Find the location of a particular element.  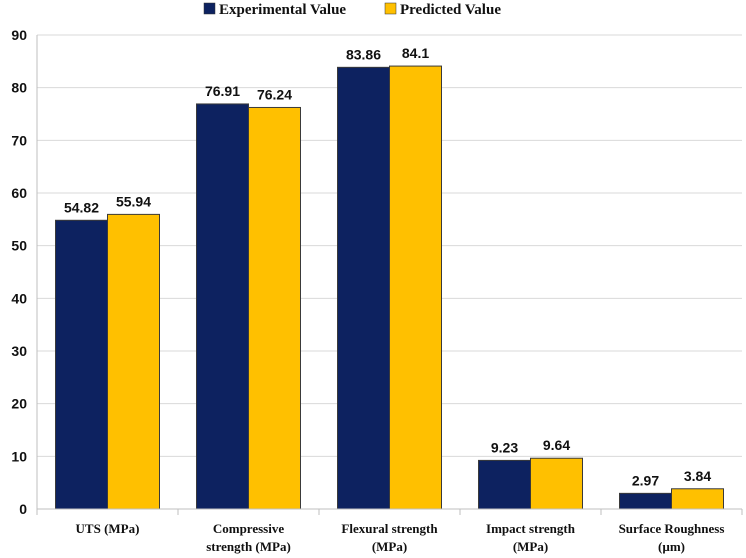

y-tick-label: 20 is located at coordinates (19, 404).